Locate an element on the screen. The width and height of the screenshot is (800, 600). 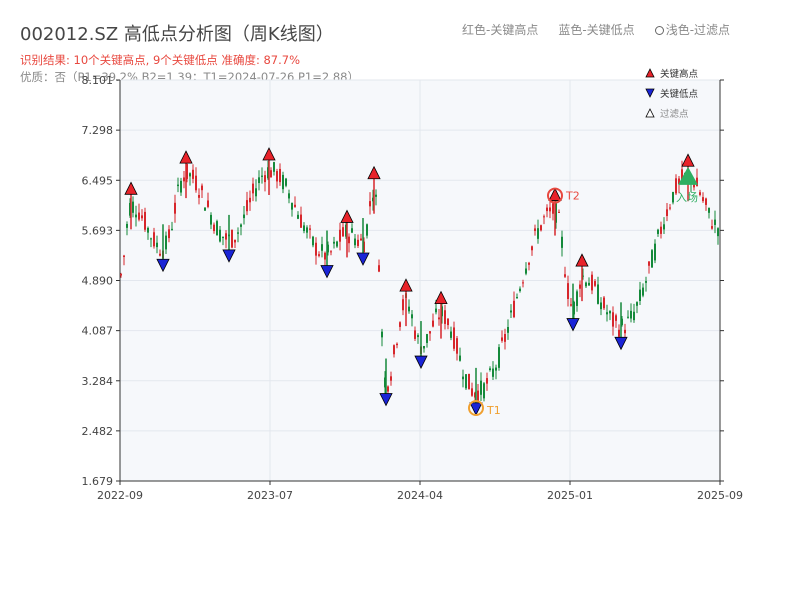
t2-label: T2 is located at coordinates (572, 196).